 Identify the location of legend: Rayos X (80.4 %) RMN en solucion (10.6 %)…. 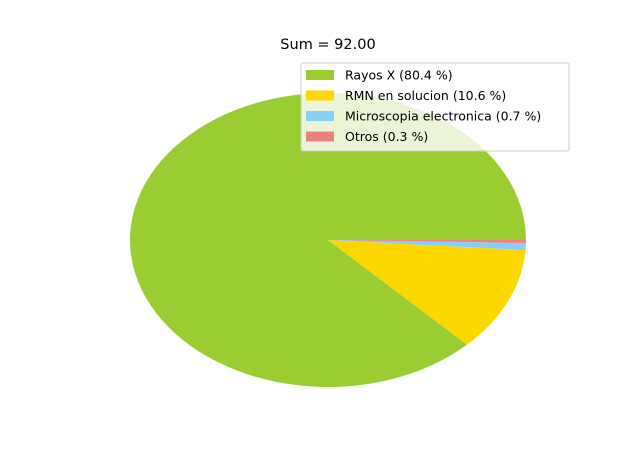
(435, 107).